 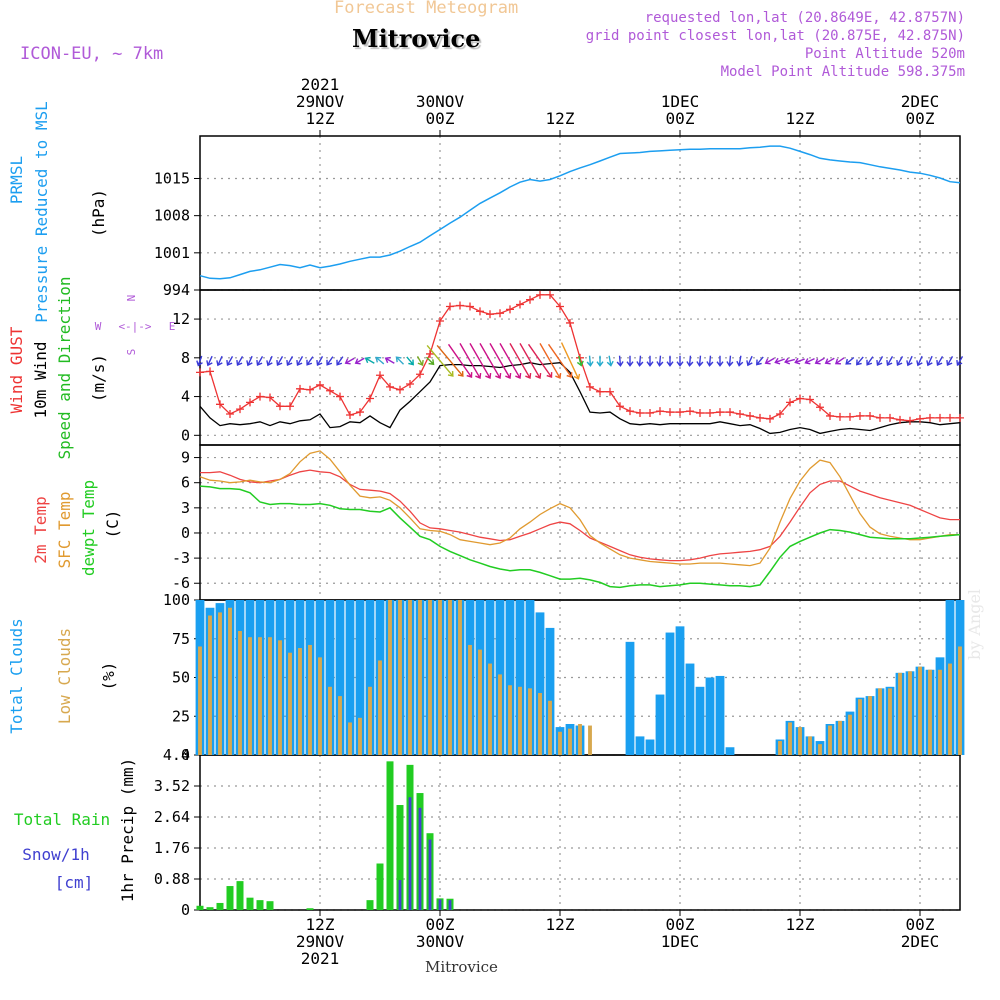 I want to click on ytick-label: -3, so click(x=181, y=558).